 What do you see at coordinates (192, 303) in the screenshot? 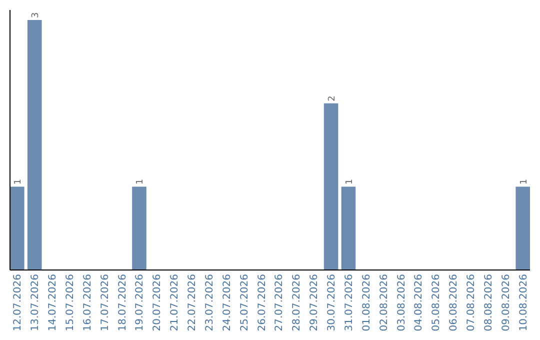
I see `x-tick-label: 22.07.2026` at bounding box center [192, 303].